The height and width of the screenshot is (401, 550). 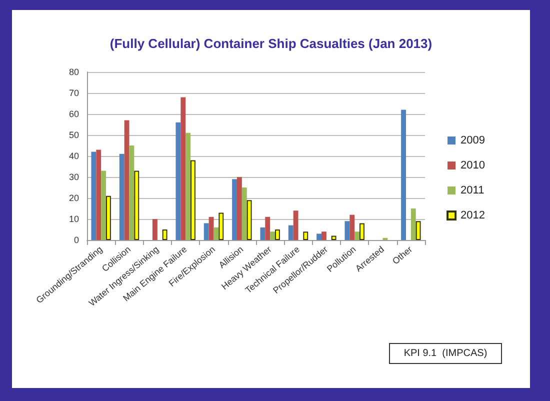 What do you see at coordinates (73, 114) in the screenshot?
I see `y-tick-label: 60` at bounding box center [73, 114].